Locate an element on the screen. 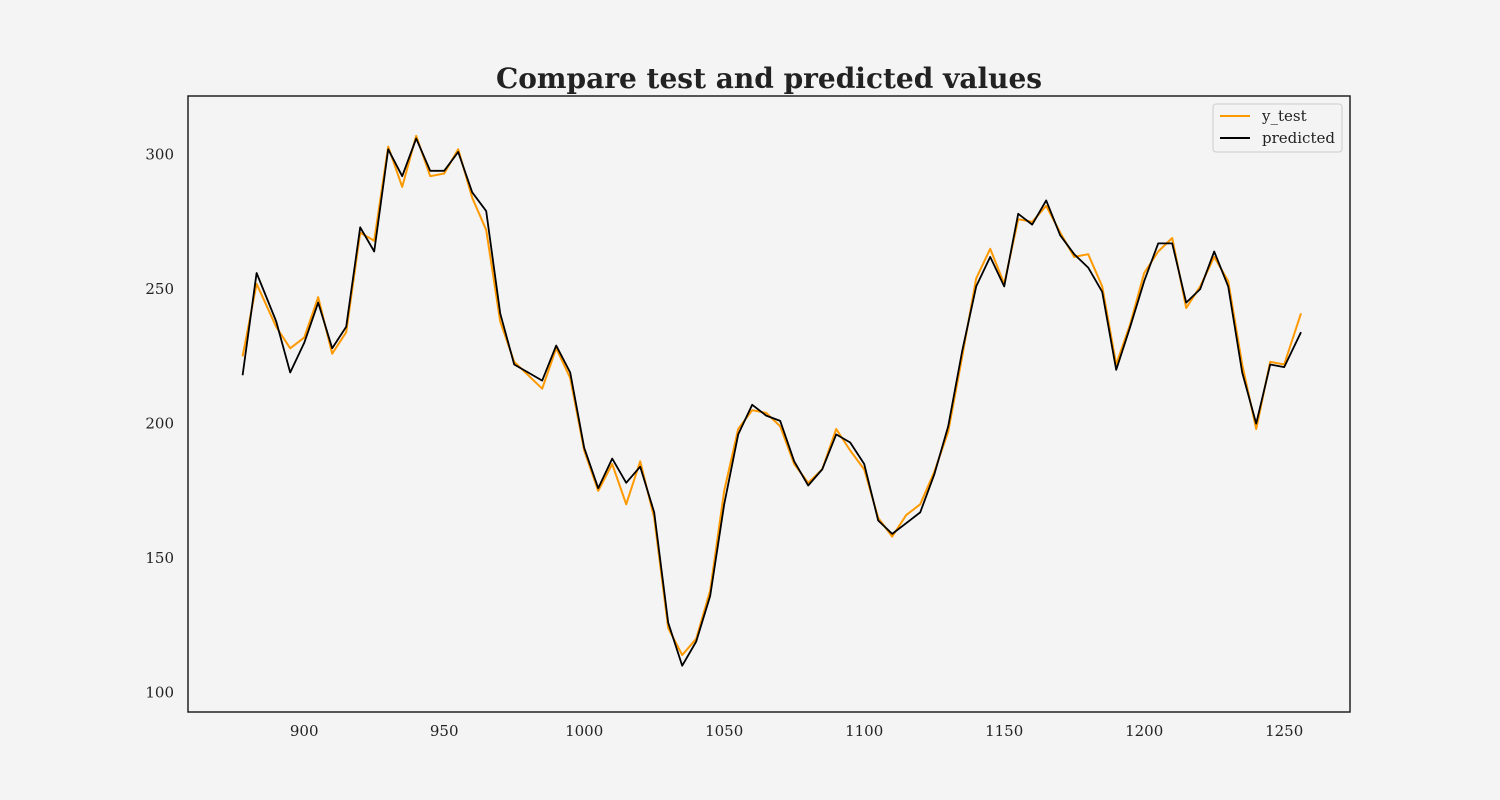 This screenshot has width=1500, height=800. y-axis-ticks: 100 150 200 250 300 is located at coordinates (159, 424).